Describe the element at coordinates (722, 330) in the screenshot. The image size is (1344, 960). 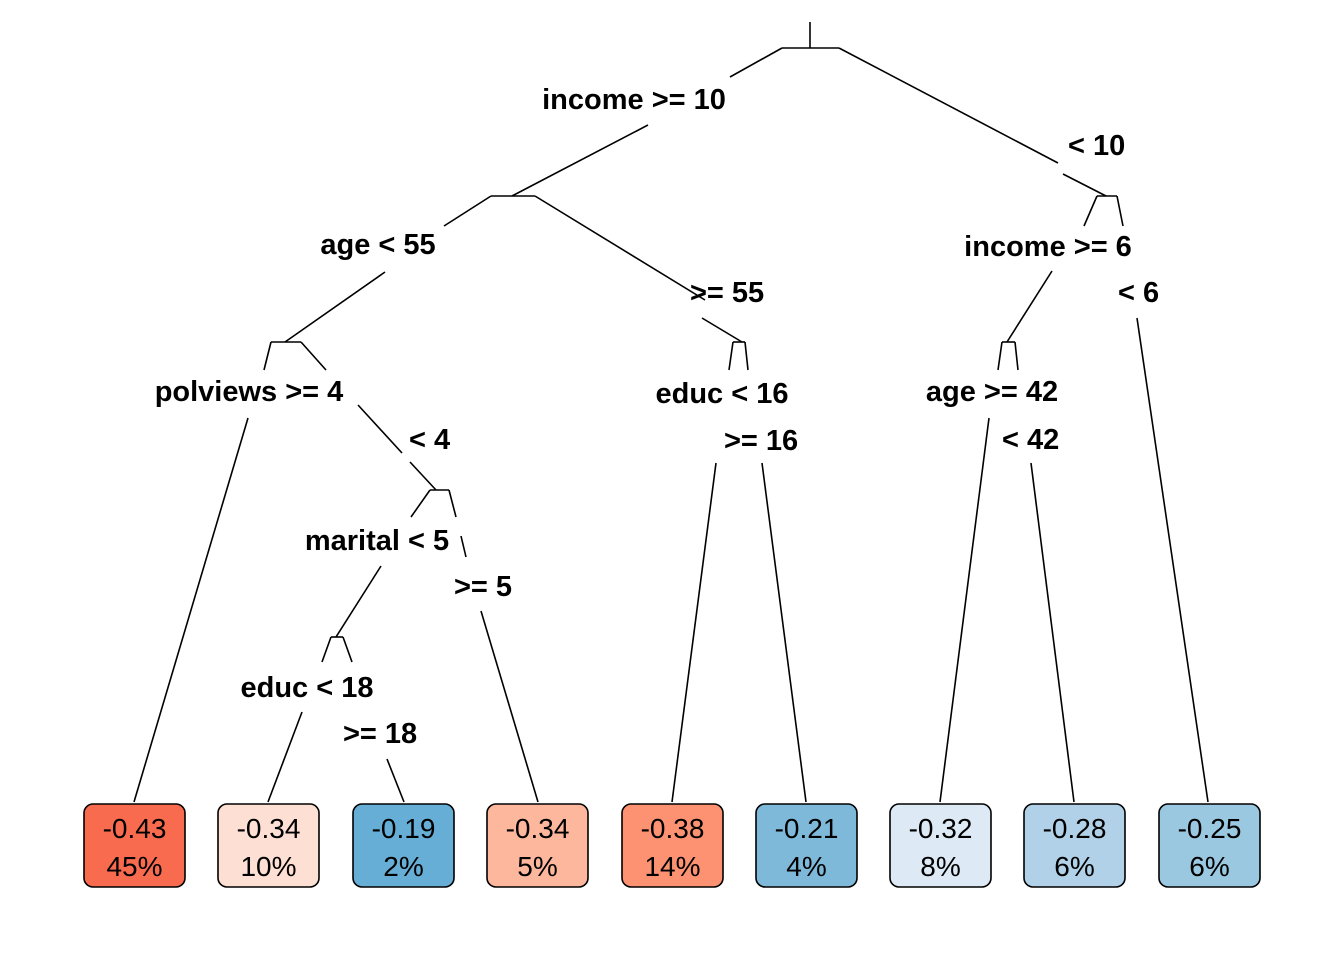
I see `edge-n2-right-lower` at that location.